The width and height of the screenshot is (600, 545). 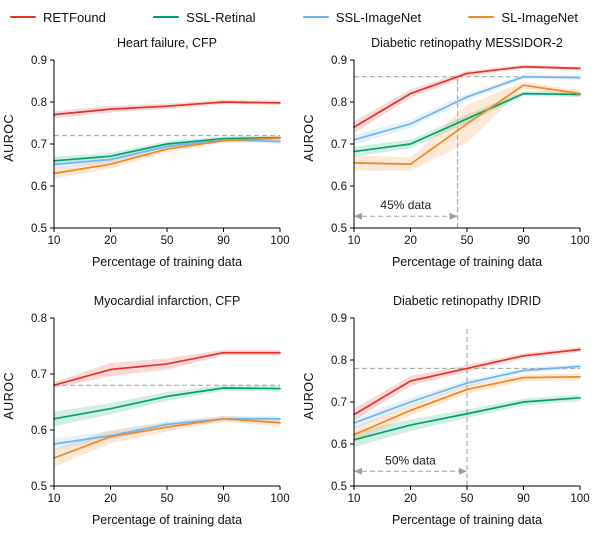 I want to click on chart-title: Diabetic retinopathy IDRID, so click(x=467, y=300).